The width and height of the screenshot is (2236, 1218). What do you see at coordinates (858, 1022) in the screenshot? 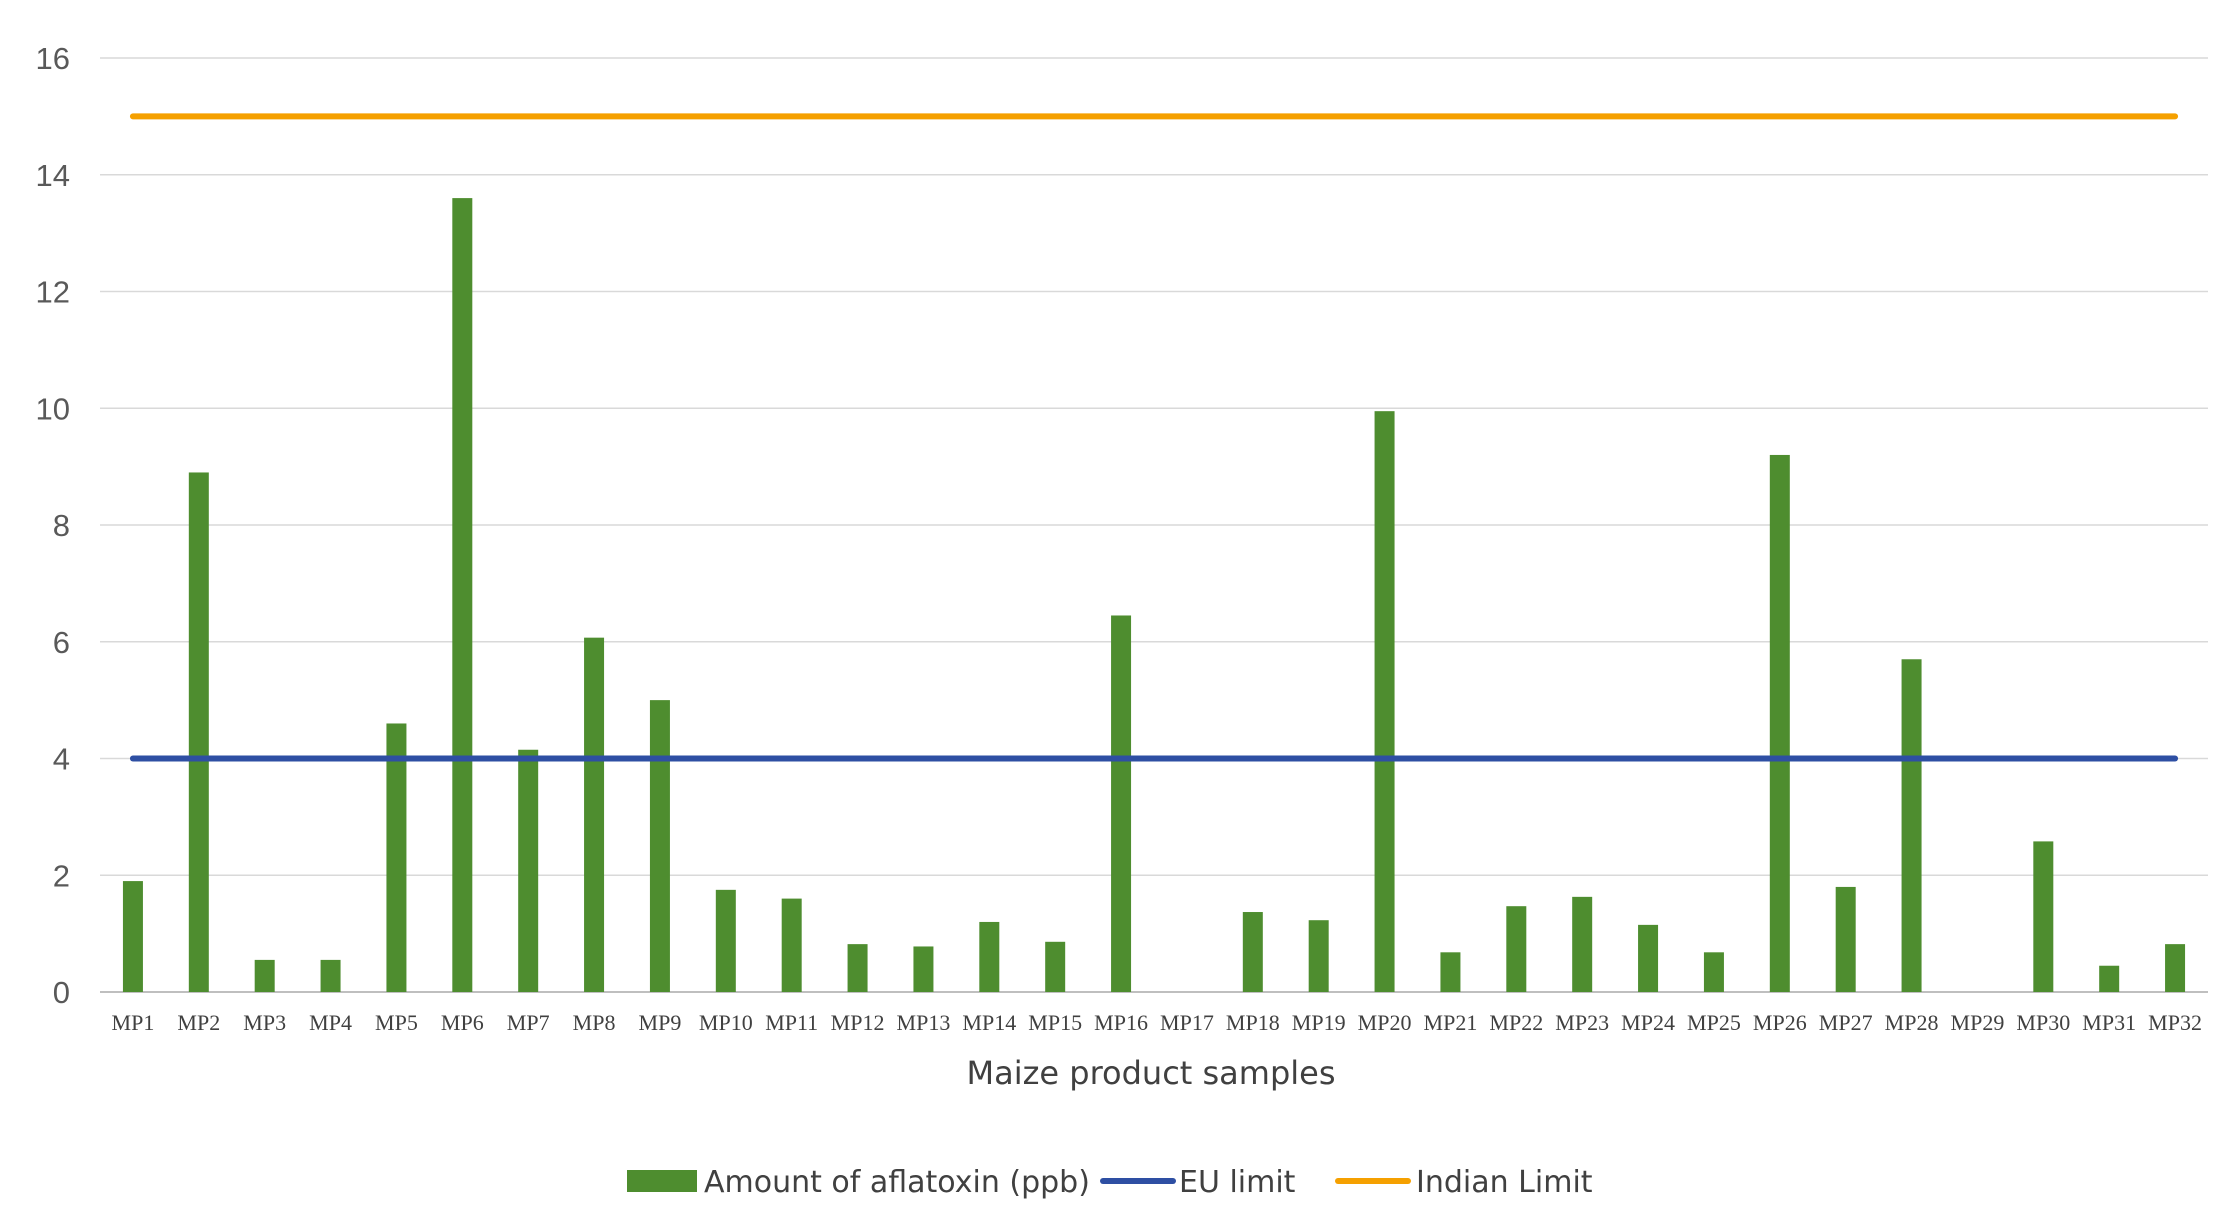
I see `x-tick-label: MP12` at bounding box center [858, 1022].